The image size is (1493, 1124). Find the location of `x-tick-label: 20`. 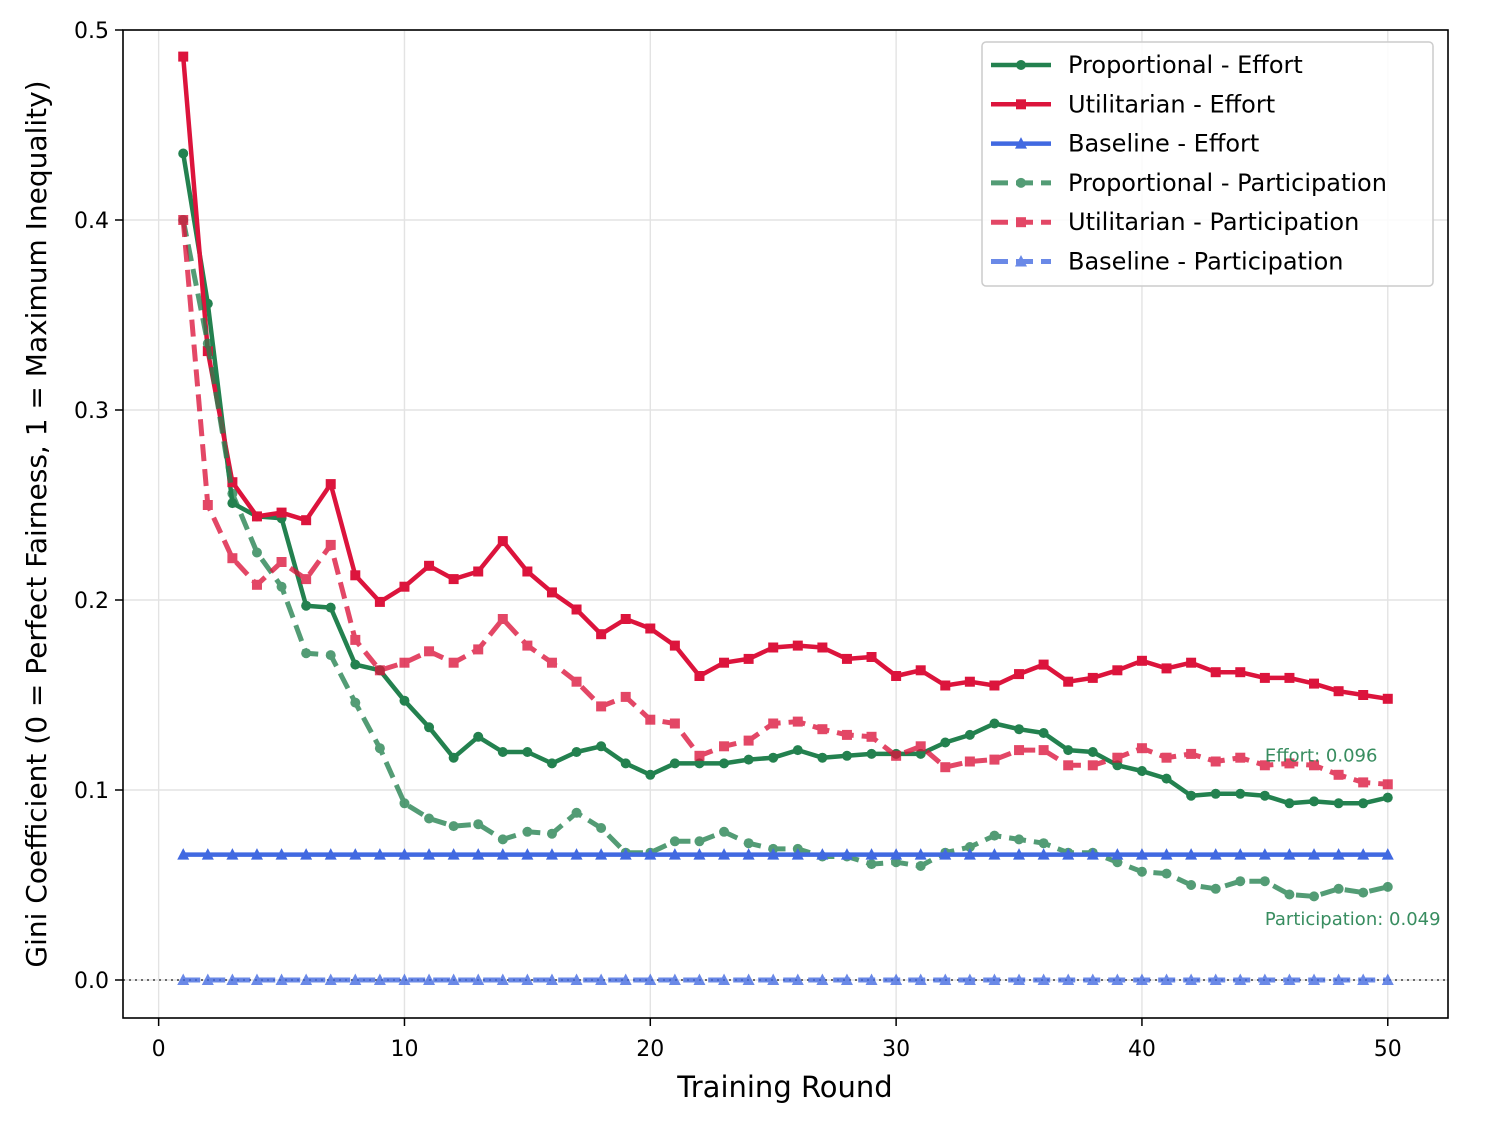

x-tick-label: 20 is located at coordinates (650, 1049).